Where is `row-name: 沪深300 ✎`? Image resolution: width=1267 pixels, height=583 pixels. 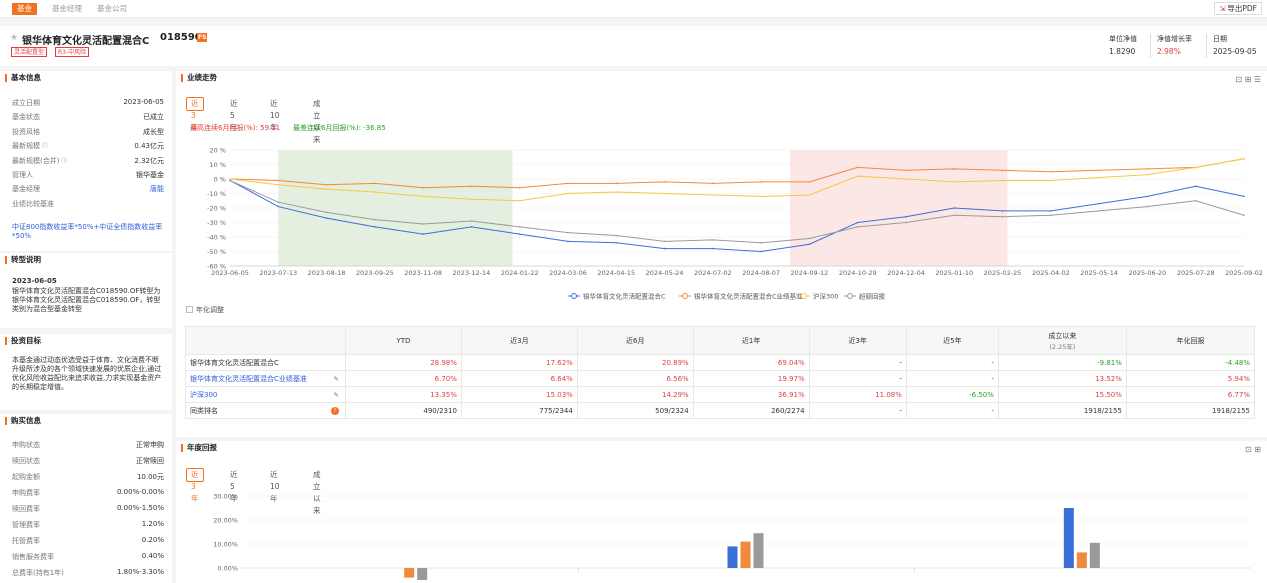
row-name: 沪深300 ✎ is located at coordinates (265, 394).